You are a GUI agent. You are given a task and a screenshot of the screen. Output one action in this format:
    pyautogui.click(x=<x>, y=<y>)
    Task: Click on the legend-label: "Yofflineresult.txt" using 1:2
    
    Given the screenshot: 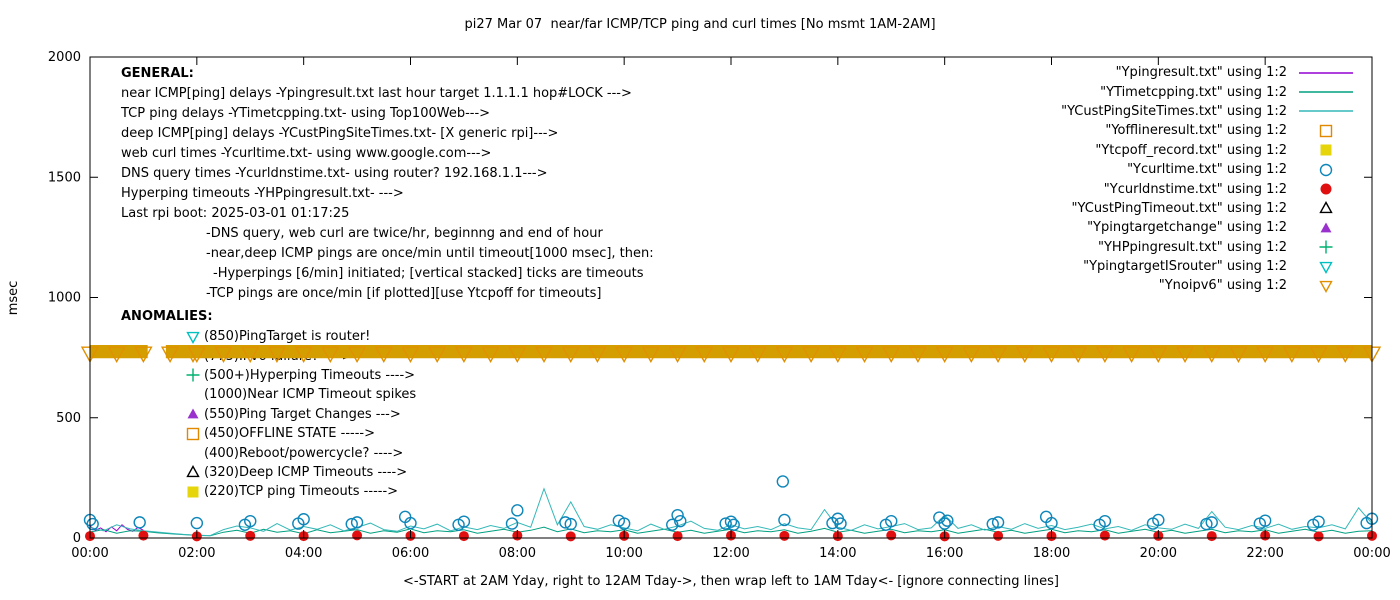 What is the action you would take?
    pyautogui.click(x=1196, y=131)
    